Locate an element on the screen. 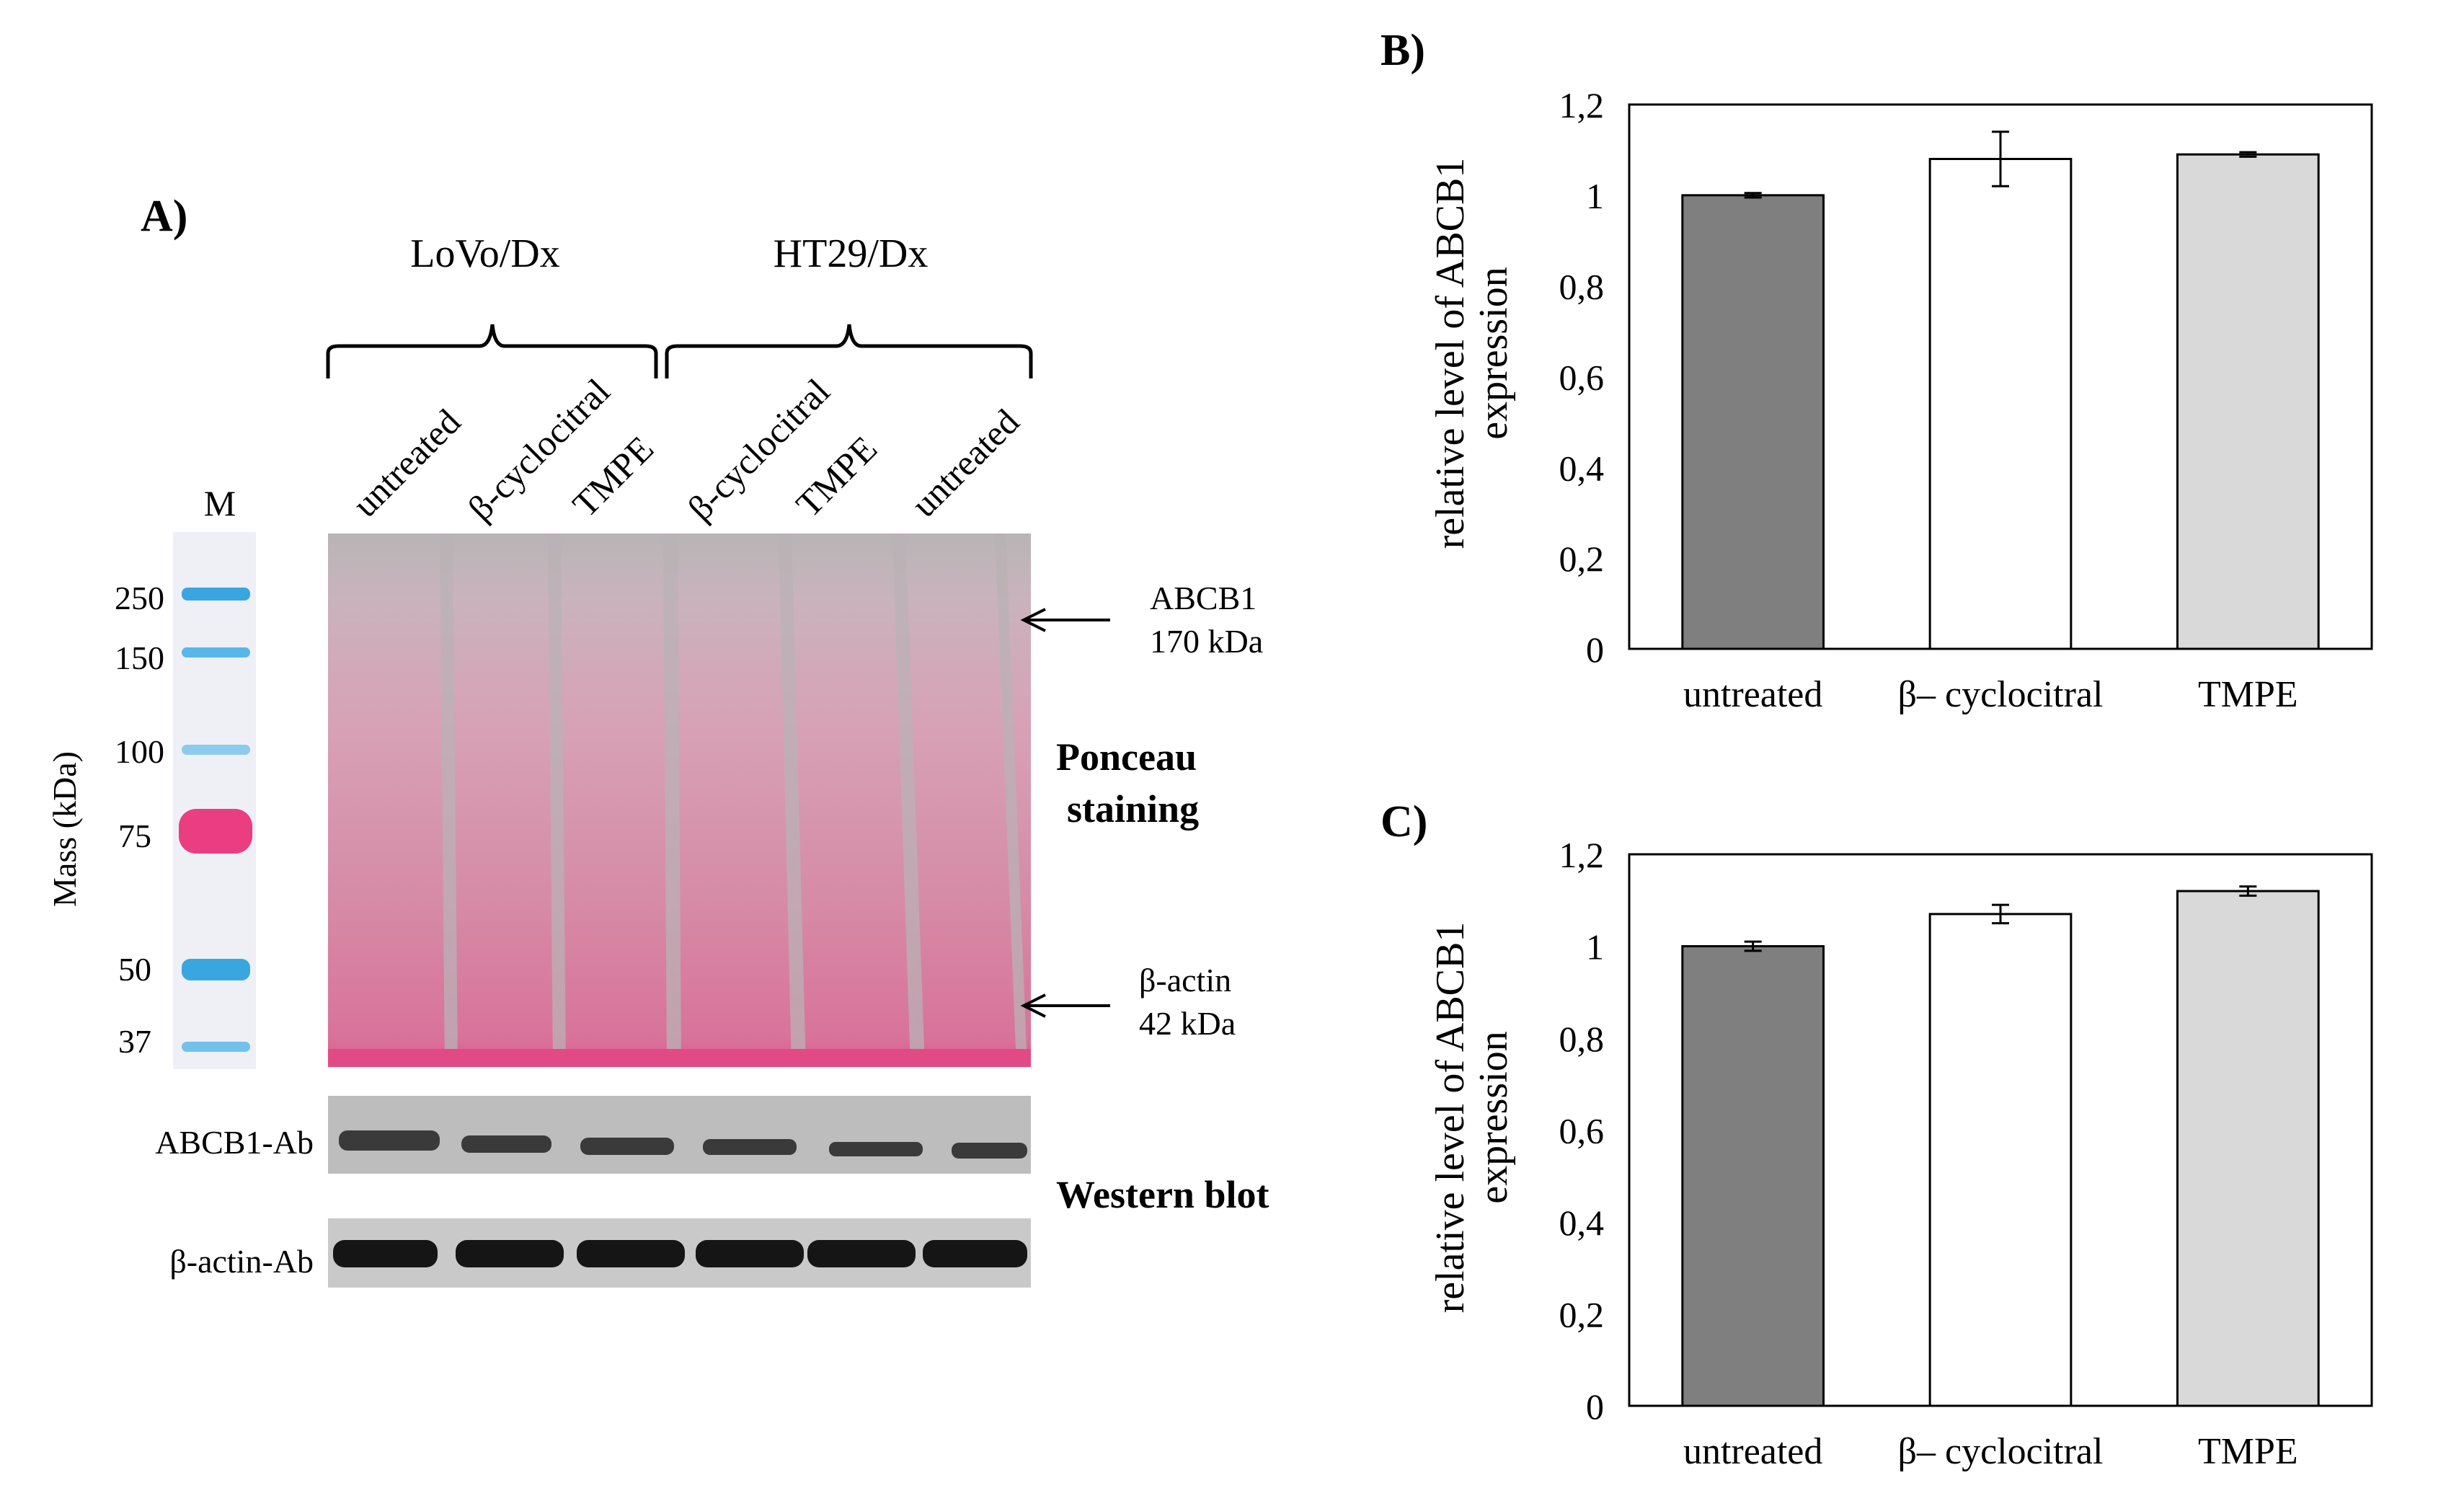  group-label-lovo: LoVo/Dx is located at coordinates (484, 254).